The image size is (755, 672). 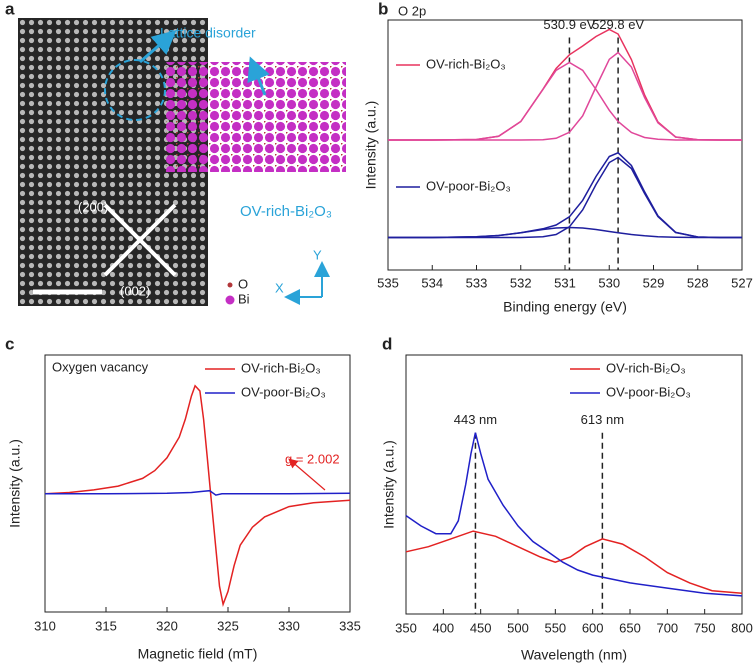 What do you see at coordinates (208, 33) in the screenshot?
I see `annotation: Lattice disorder` at bounding box center [208, 33].